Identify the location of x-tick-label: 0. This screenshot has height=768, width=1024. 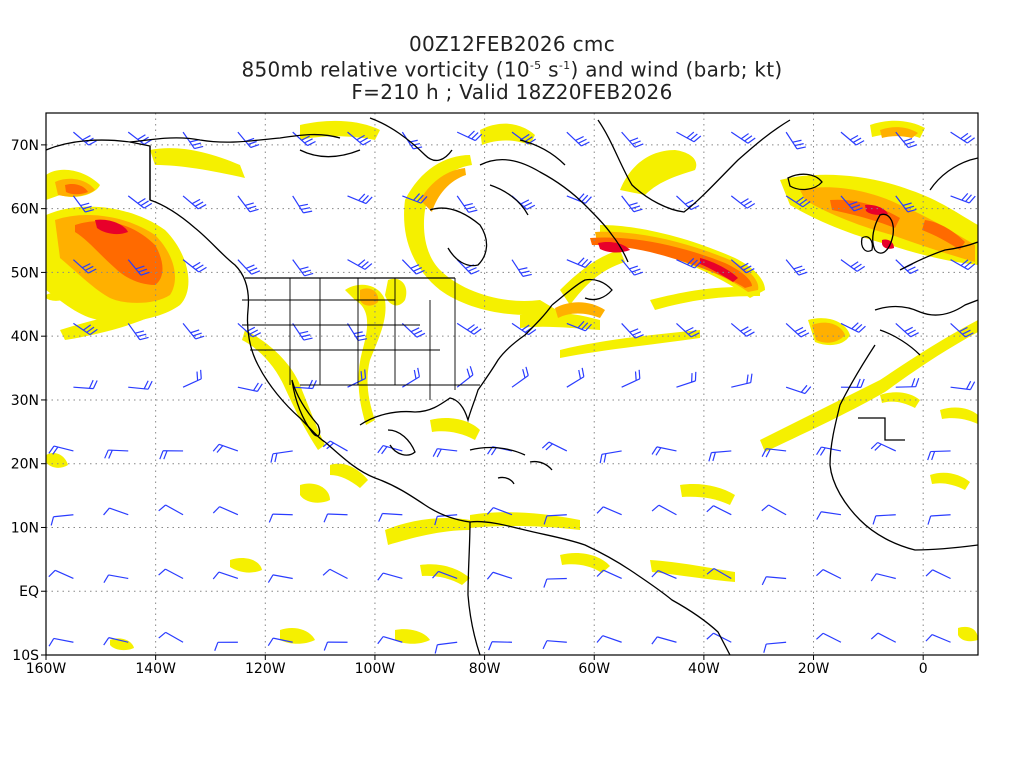
(923, 669).